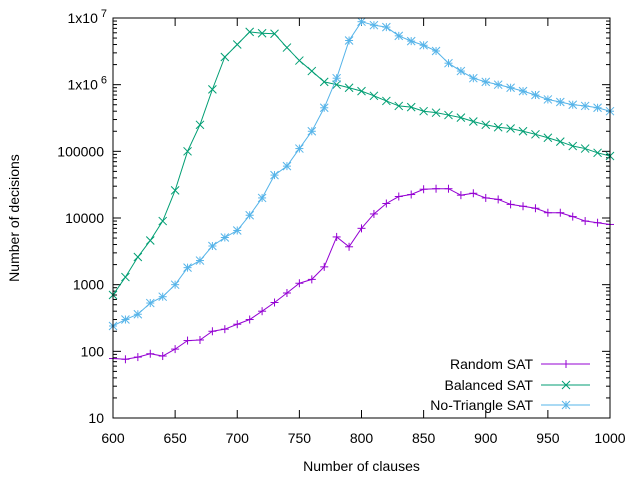 The image size is (640, 480). What do you see at coordinates (88, 285) in the screenshot?
I see `y-tick-label: 1000` at bounding box center [88, 285].